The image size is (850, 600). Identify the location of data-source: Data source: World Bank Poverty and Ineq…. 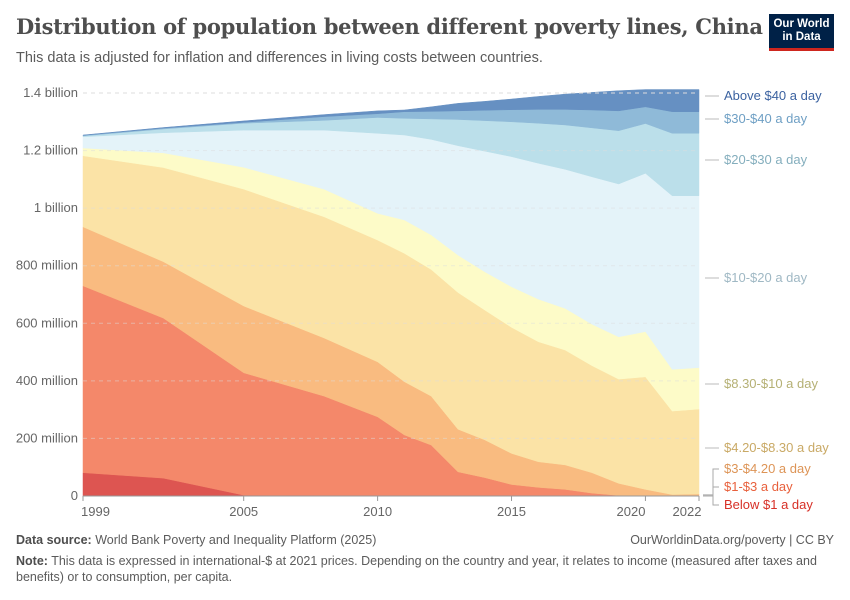
(196, 540).